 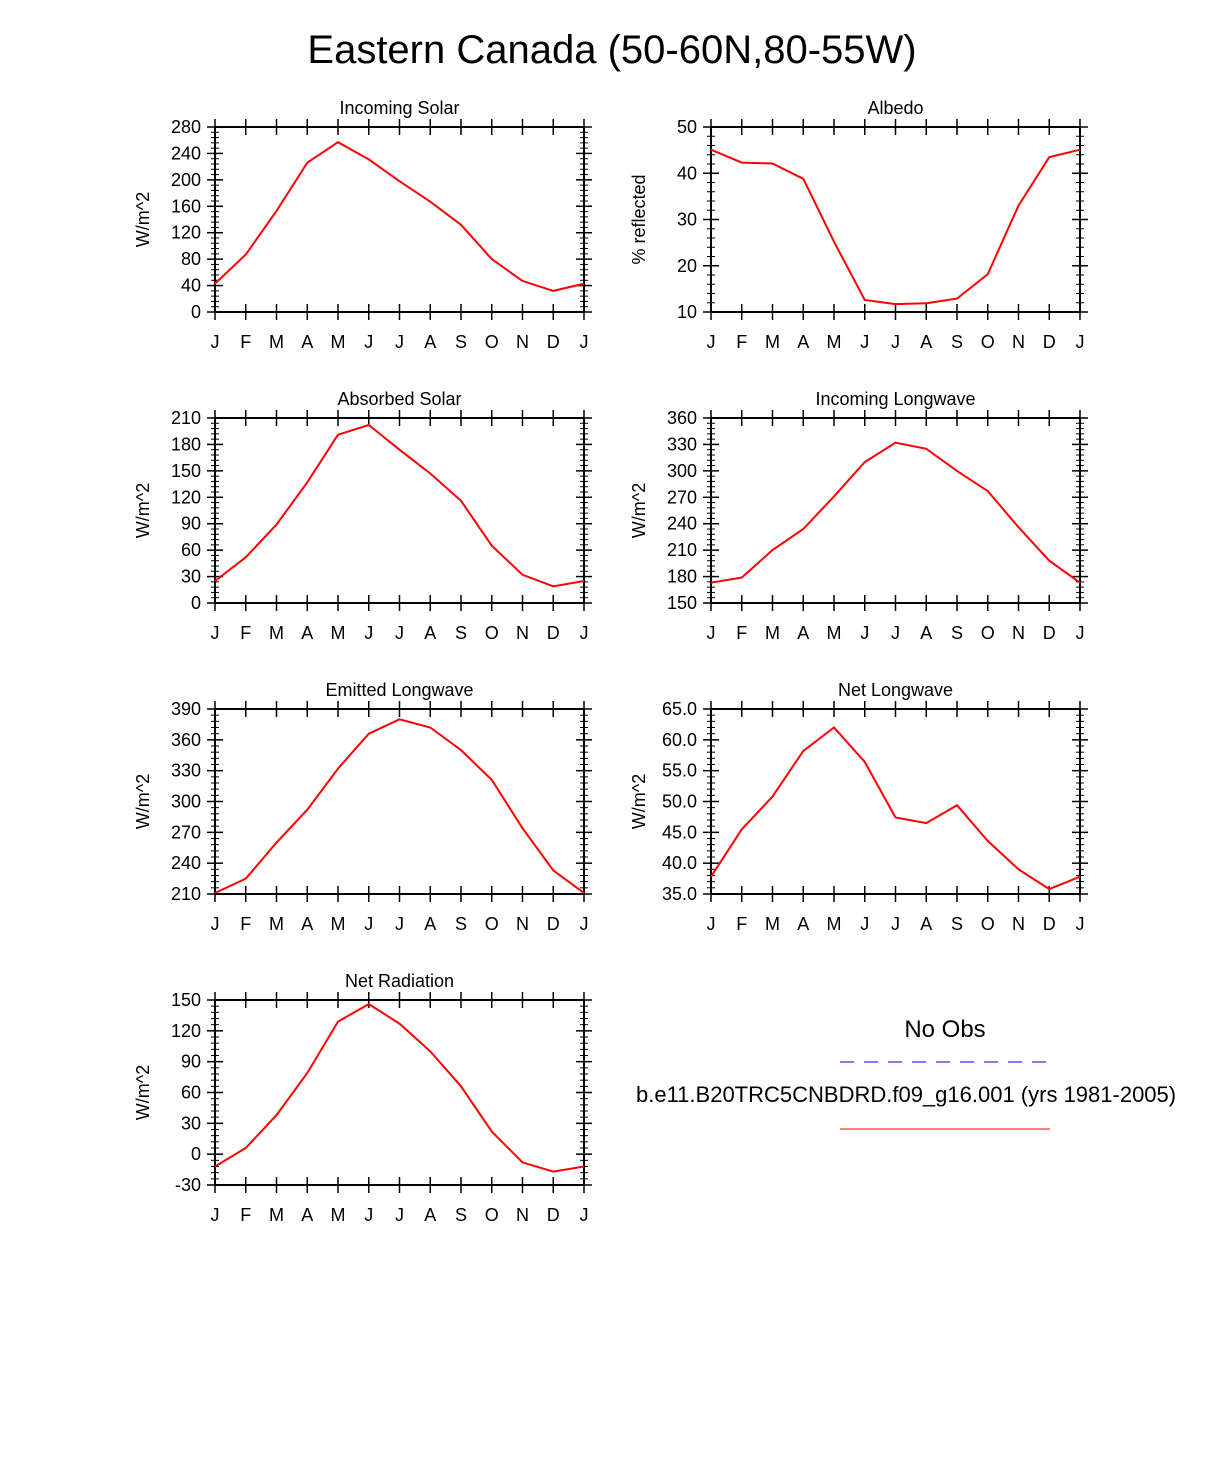 I want to click on chart-title: Incoming Solar, so click(x=399, y=108).